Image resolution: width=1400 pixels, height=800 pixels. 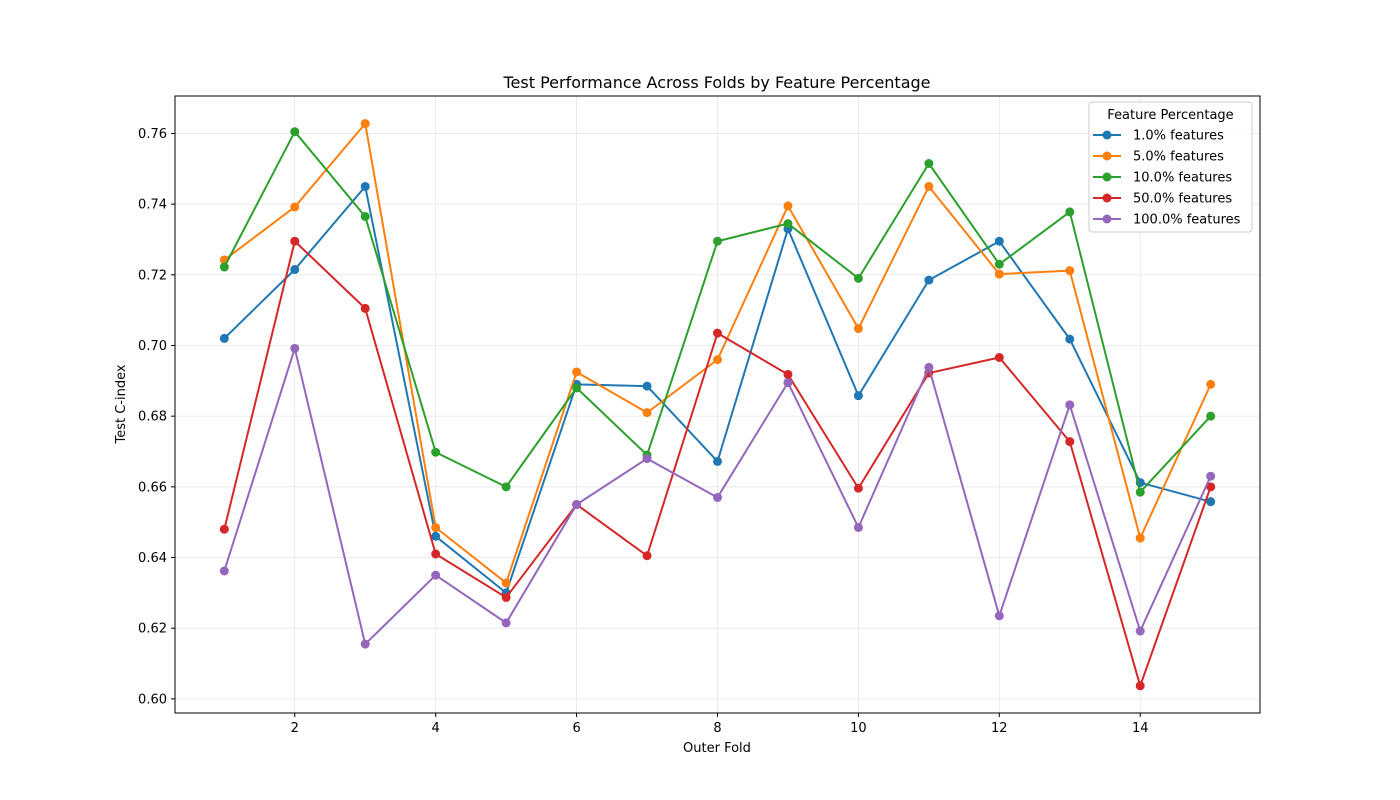 I want to click on x-tick-label: 14, so click(x=1140, y=728).